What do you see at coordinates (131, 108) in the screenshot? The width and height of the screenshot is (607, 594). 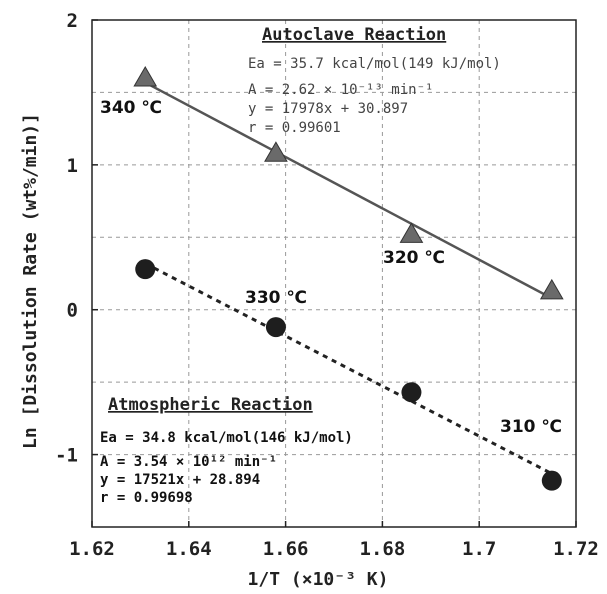 I see `temperature-label: 340 ℃` at bounding box center [131, 108].